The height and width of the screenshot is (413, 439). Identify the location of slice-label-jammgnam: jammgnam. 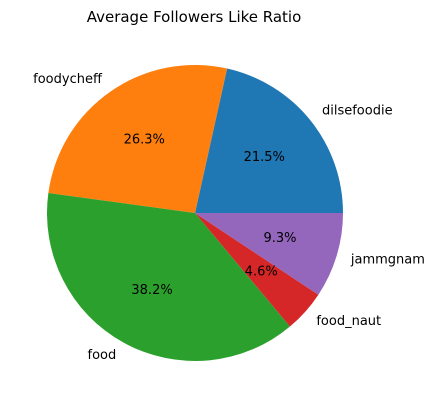
(387, 259).